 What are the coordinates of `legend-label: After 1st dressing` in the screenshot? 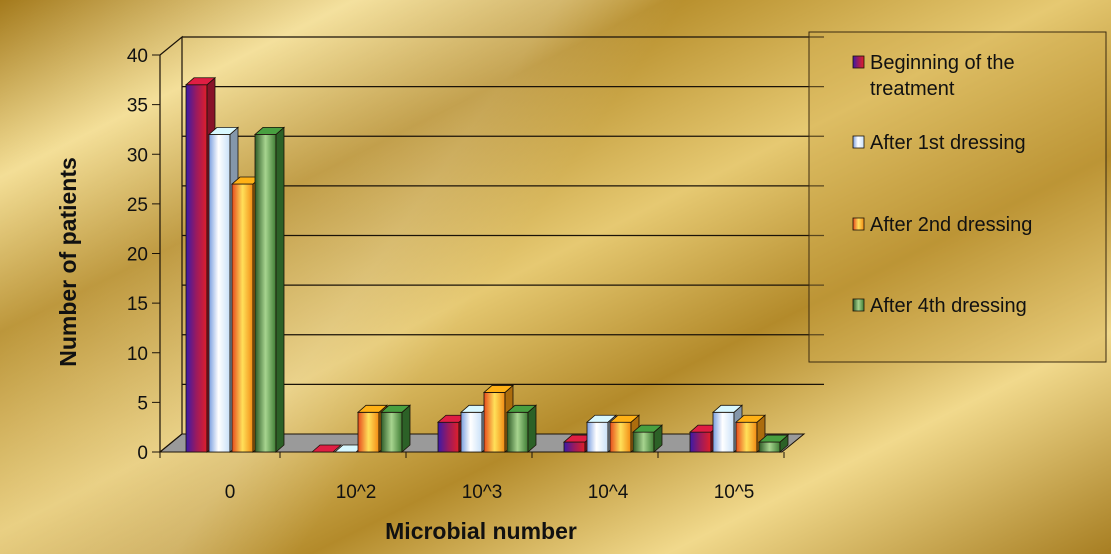 It's located at (948, 143).